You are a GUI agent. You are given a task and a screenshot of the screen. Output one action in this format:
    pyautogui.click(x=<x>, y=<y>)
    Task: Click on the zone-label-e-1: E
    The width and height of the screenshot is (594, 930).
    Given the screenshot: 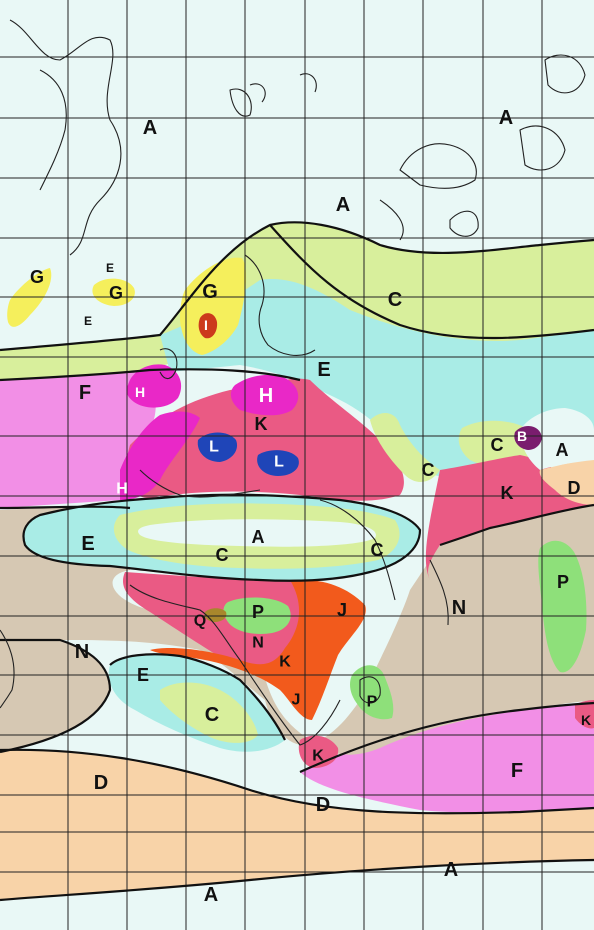 What is the action you would take?
    pyautogui.click(x=323, y=370)
    